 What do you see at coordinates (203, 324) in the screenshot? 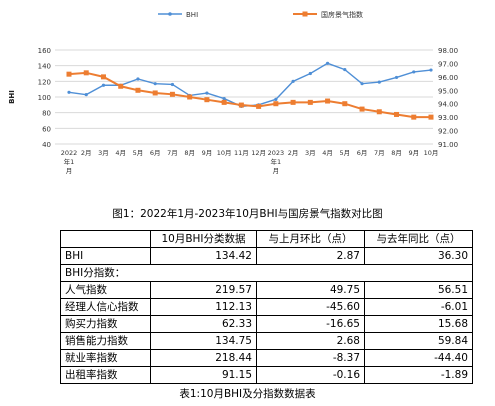
I see `table-cell: 62.33` at bounding box center [203, 324].